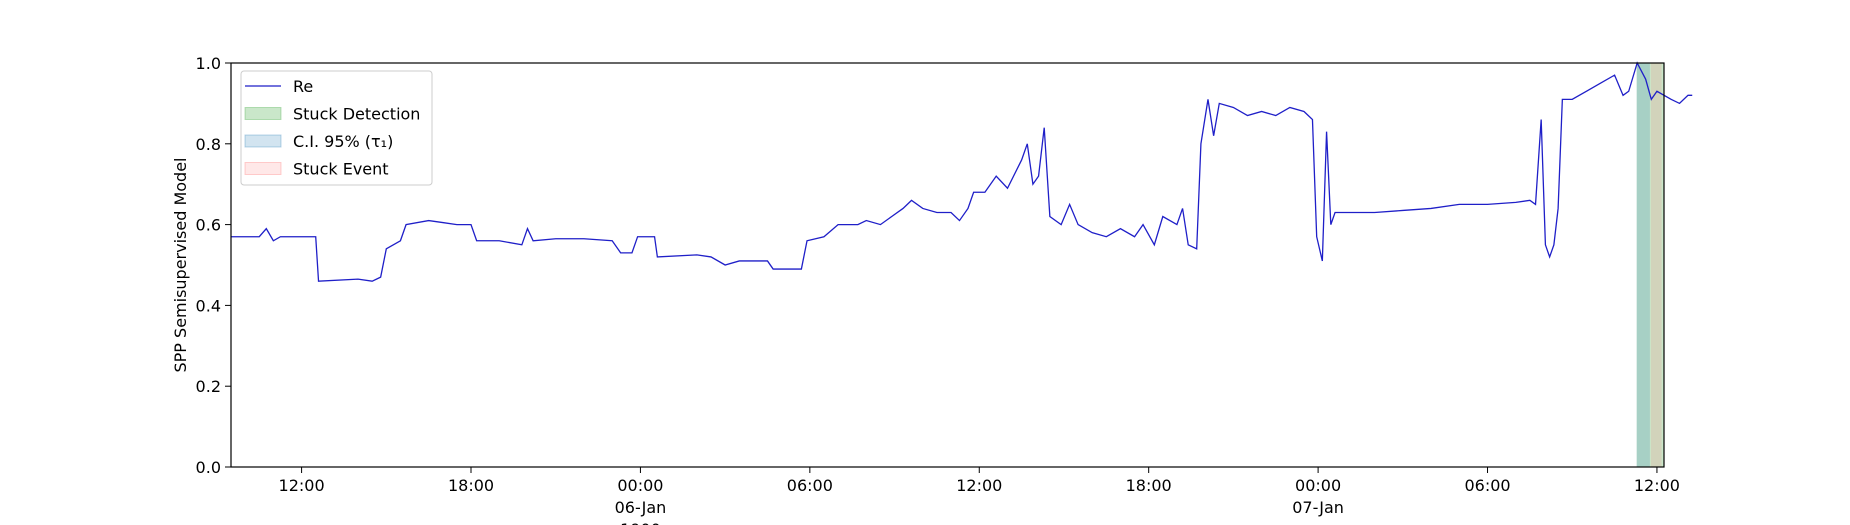 This screenshot has width=1850, height=525. Describe the element at coordinates (180, 265) in the screenshot. I see `y-axis-label: SPP Semisupervised Model` at that location.